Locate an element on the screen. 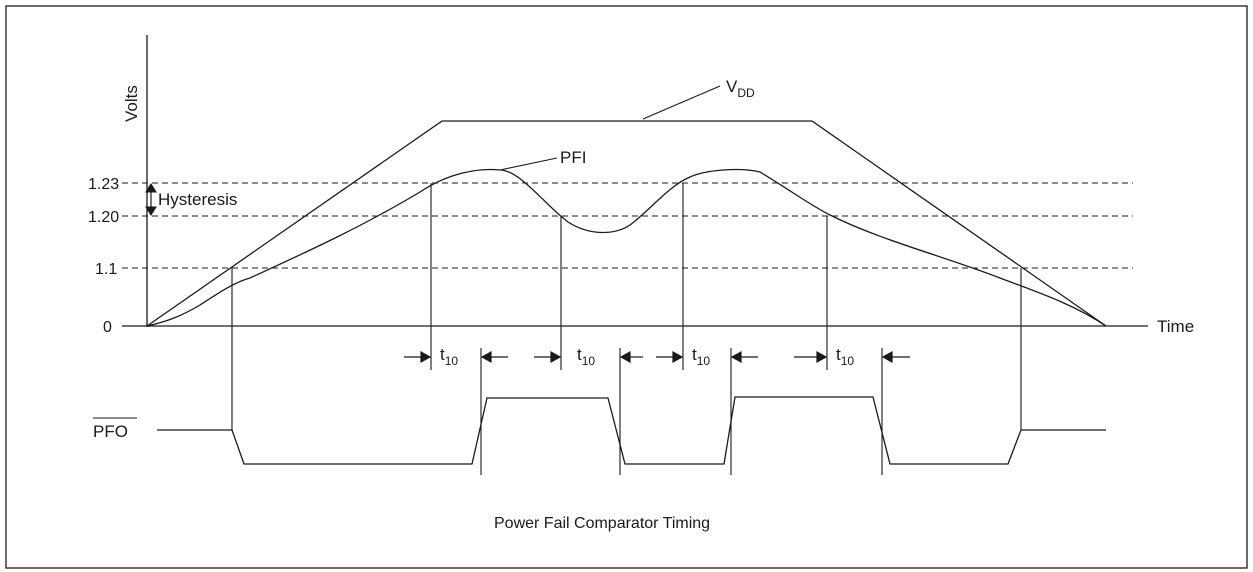  delay-label-1: t10 is located at coordinates (449, 356).